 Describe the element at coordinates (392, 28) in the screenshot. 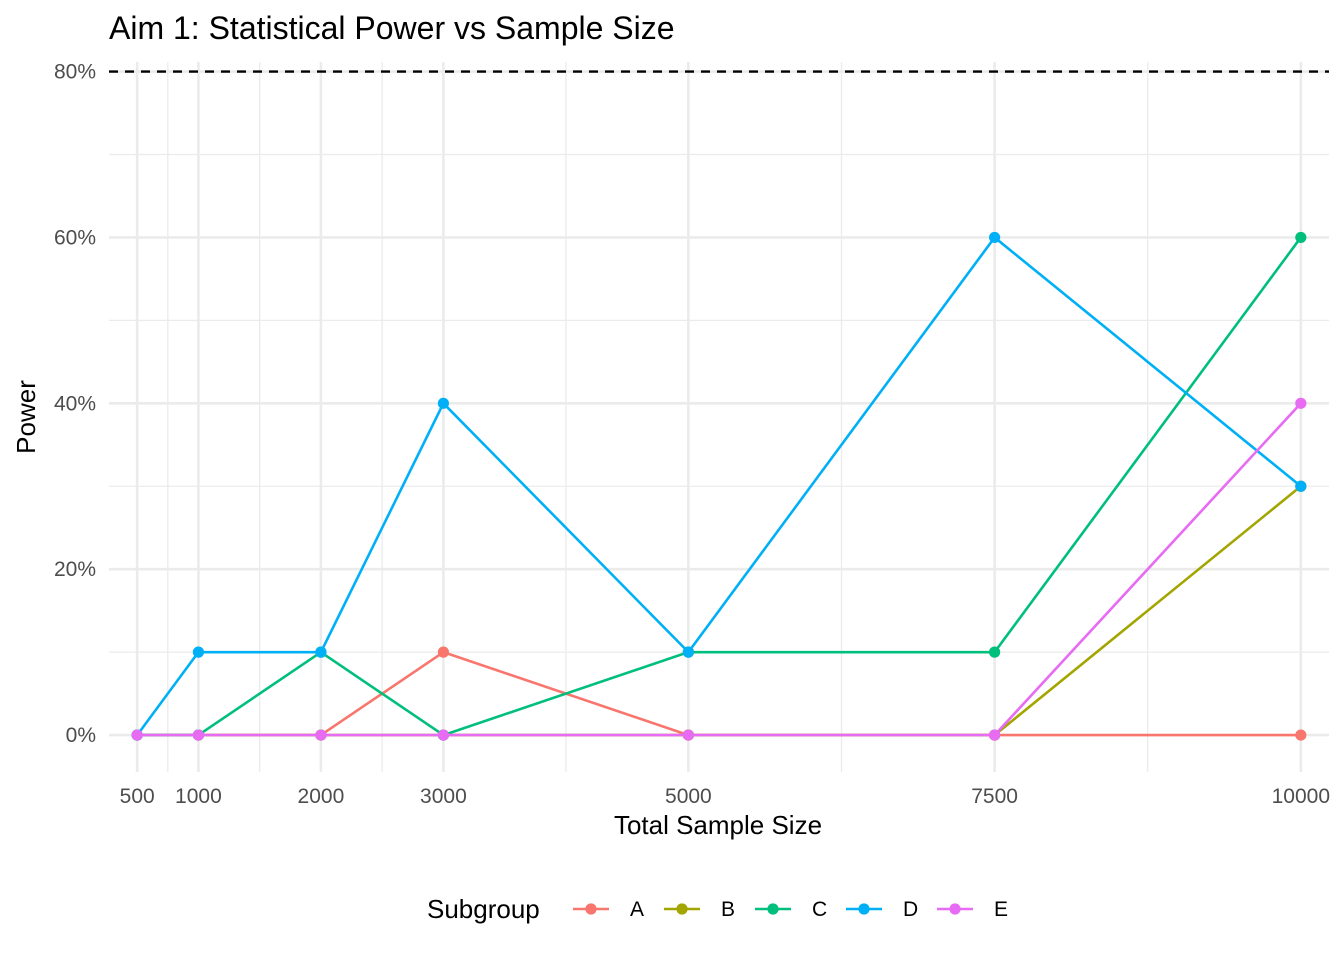

I see `chart-title: Aim 1: Statistical Power vs Sample Size` at that location.